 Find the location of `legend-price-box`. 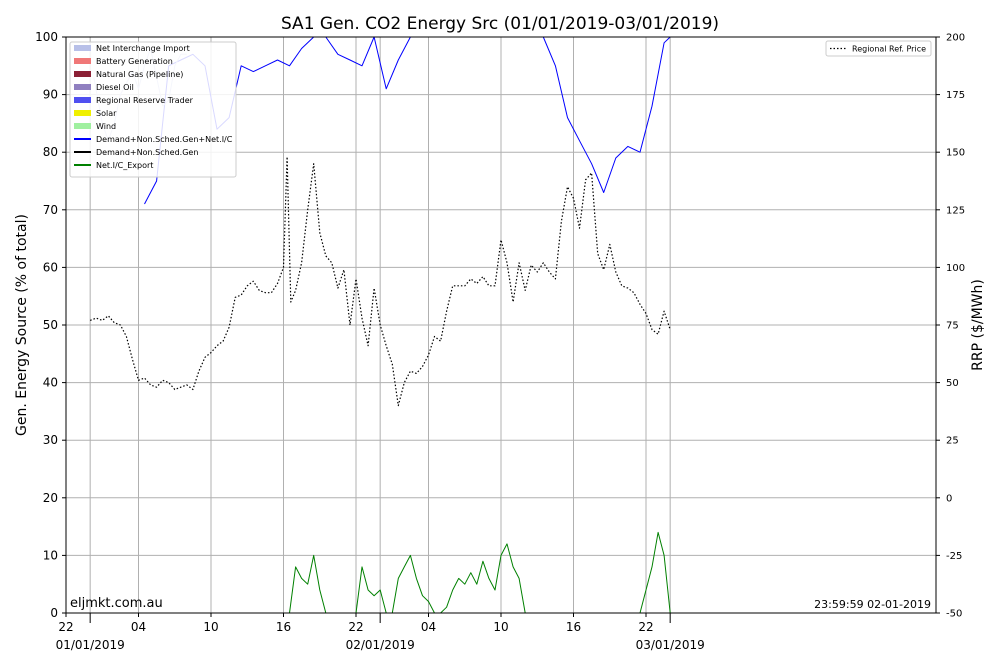

legend-price-box is located at coordinates (878, 48).